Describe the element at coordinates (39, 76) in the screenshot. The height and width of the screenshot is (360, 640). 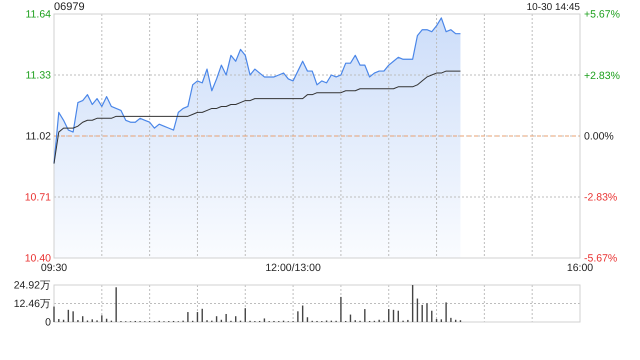
I see `y-tick-label: 11.33` at that location.